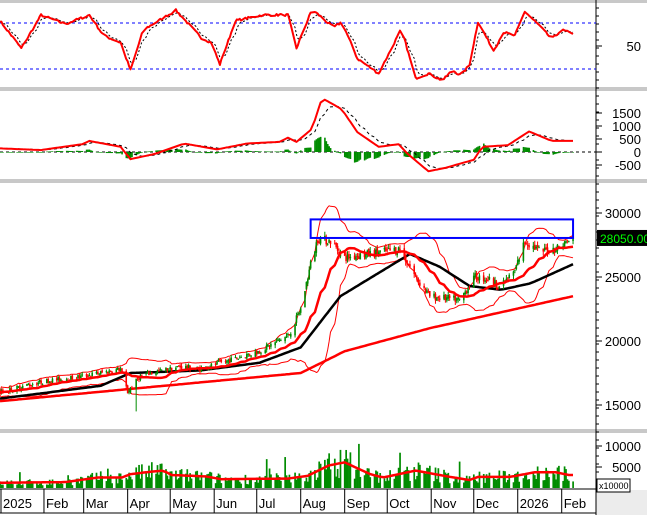 This screenshot has height=515, width=647. What do you see at coordinates (226, 503) in the screenshot?
I see `month-label: Jun` at bounding box center [226, 503].